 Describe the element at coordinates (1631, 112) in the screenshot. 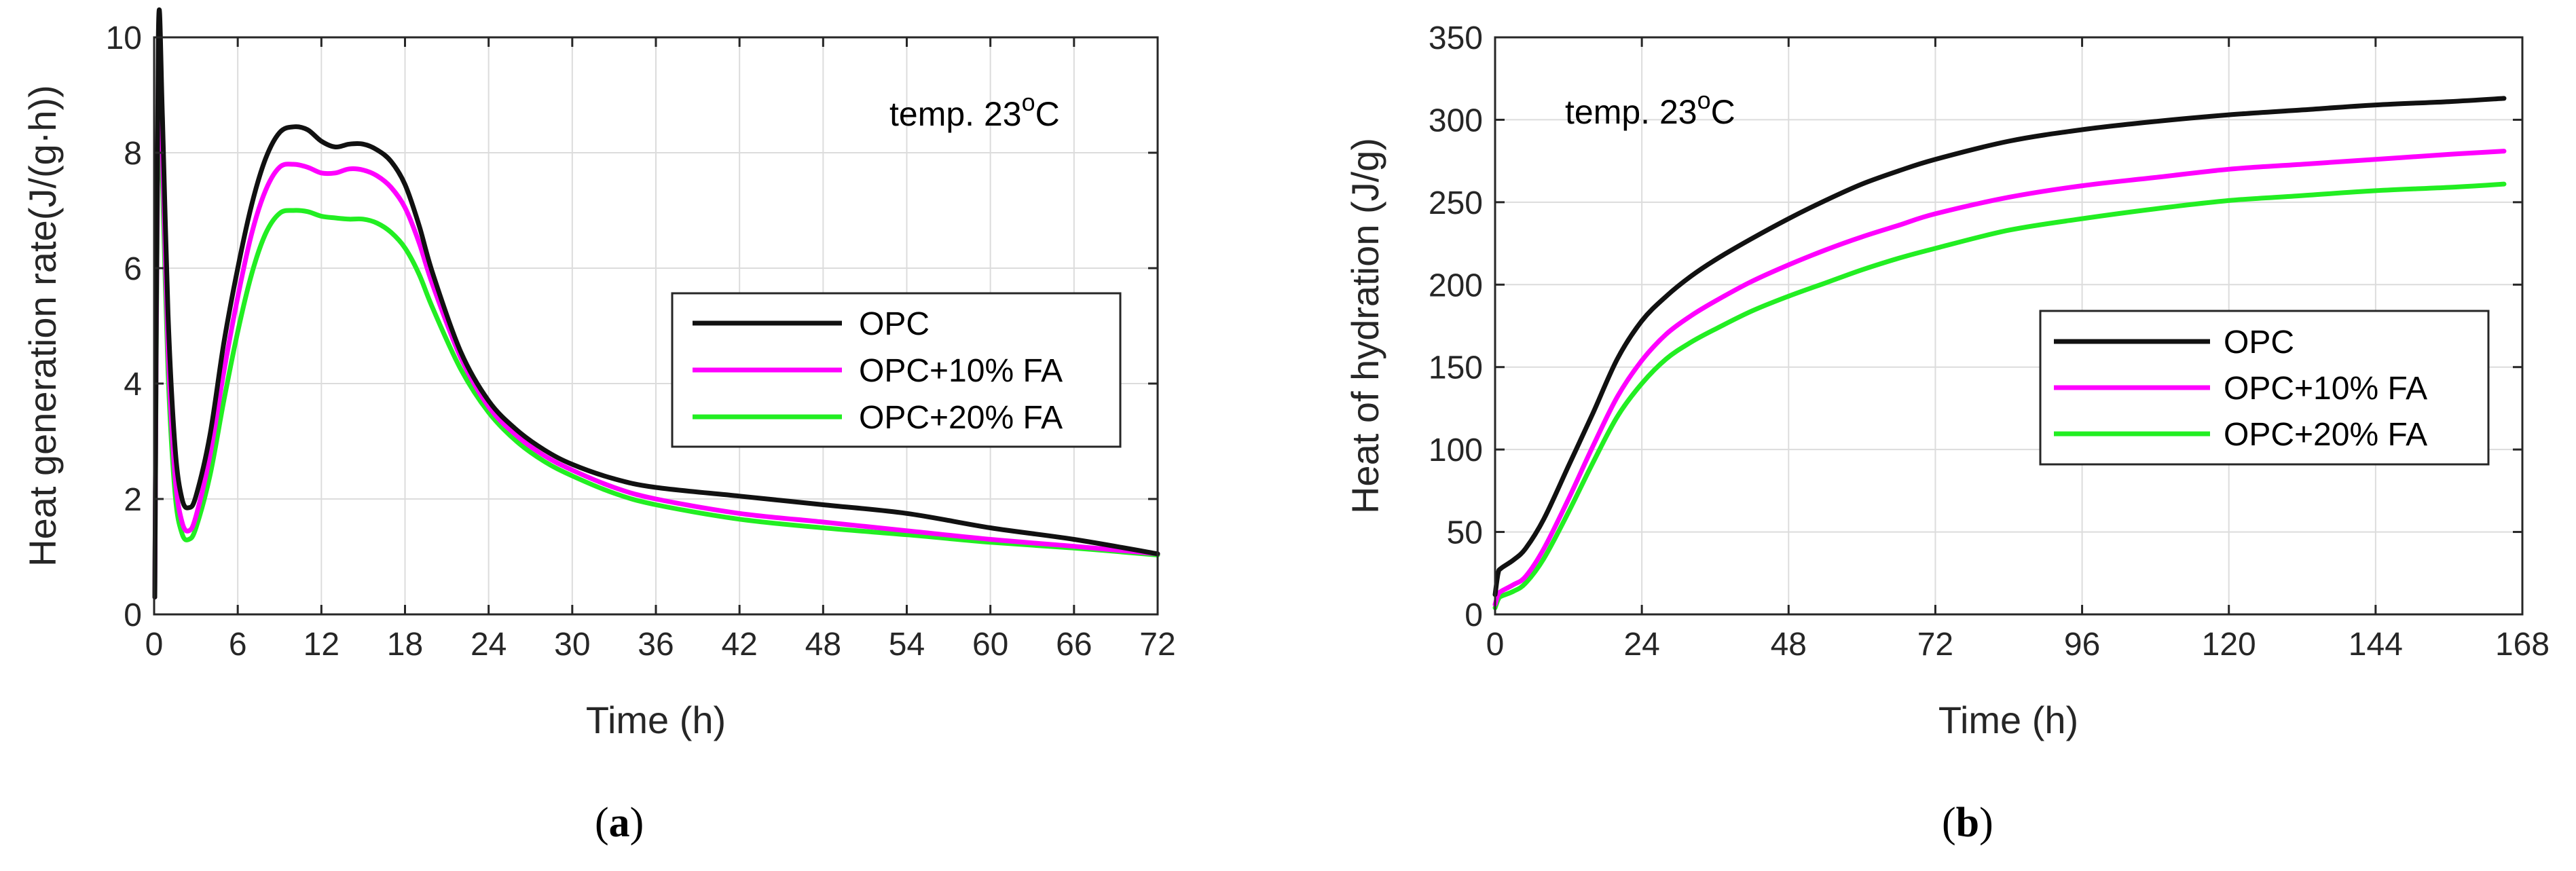

I see `chart-b-temp-prefix: temp. 23` at that location.